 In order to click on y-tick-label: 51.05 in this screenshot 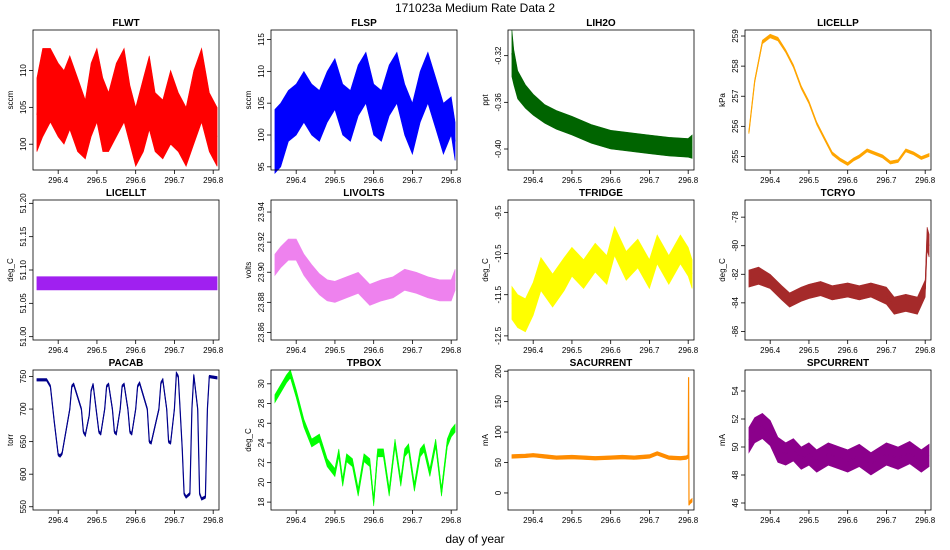, I will do `click(23, 303)`.